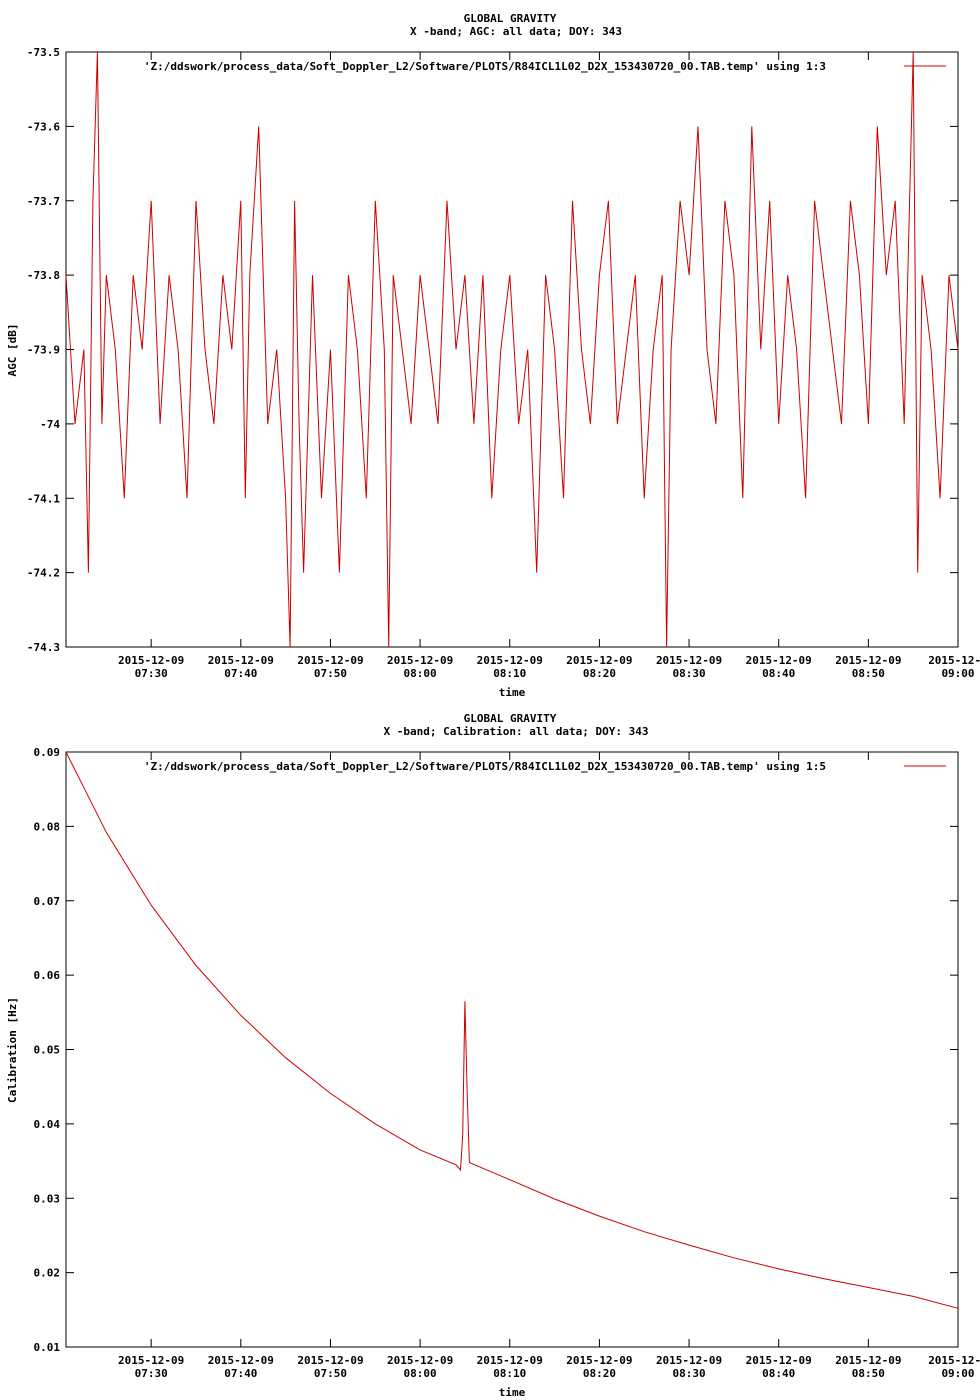 The image size is (980, 1400). I want to click on y-axis-label: AGC [dB], so click(12, 350).